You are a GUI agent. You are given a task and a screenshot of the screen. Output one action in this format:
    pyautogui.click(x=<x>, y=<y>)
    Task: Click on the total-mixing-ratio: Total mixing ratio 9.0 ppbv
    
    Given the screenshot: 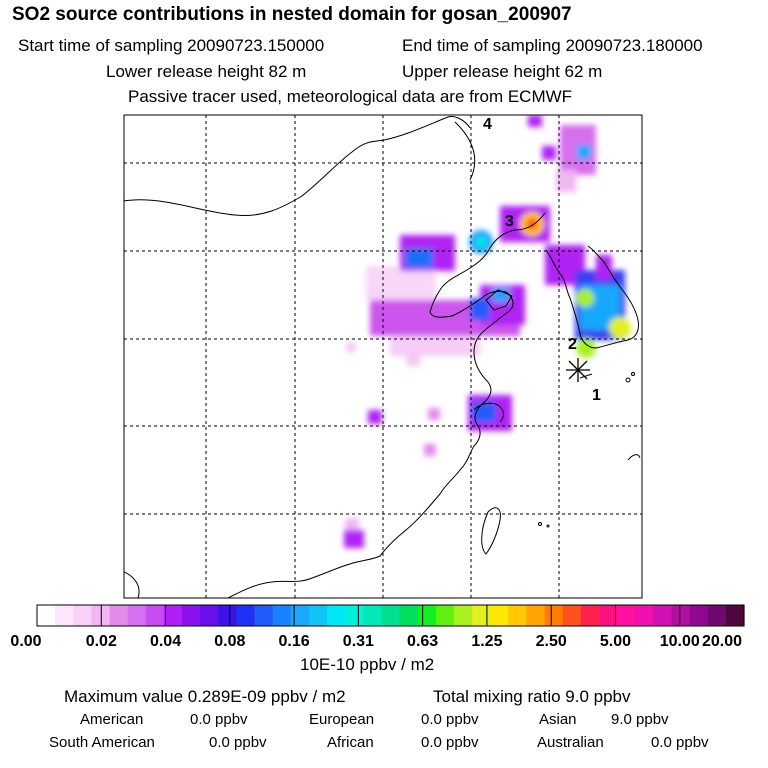 What is the action you would take?
    pyautogui.click(x=532, y=696)
    